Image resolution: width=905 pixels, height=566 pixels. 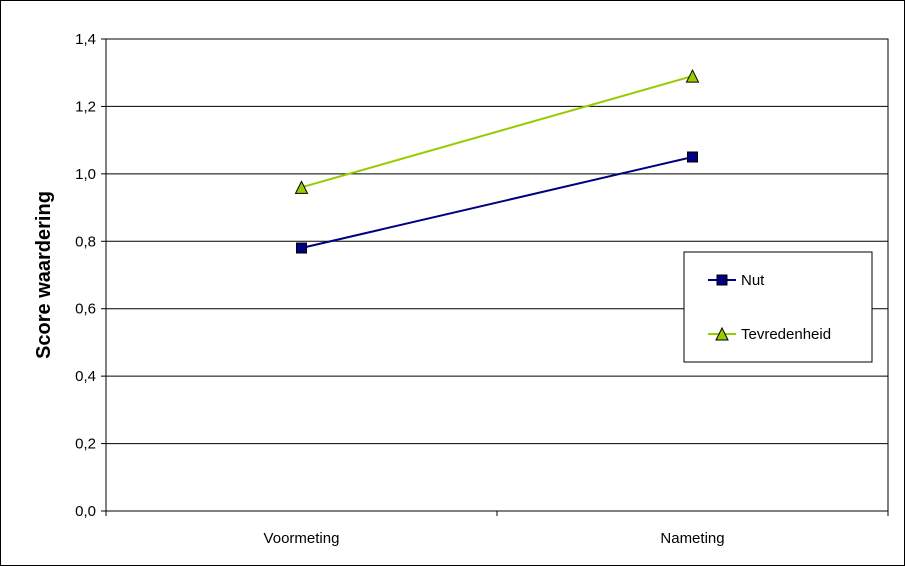 What do you see at coordinates (497, 529) in the screenshot?
I see `x-axis: Voormeting Nameting` at bounding box center [497, 529].